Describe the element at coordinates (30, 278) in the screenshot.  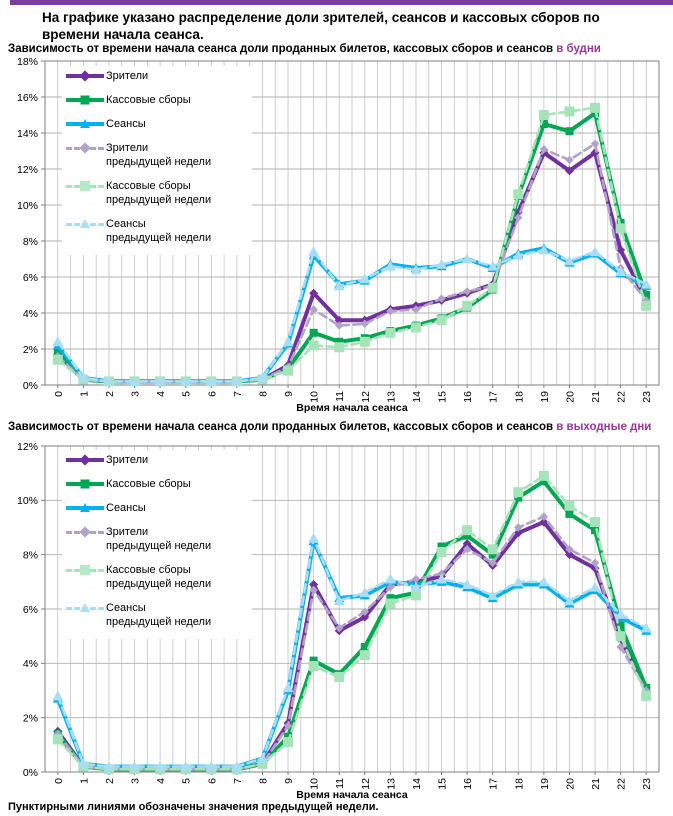
I see `svg-text: 6%` at that location.